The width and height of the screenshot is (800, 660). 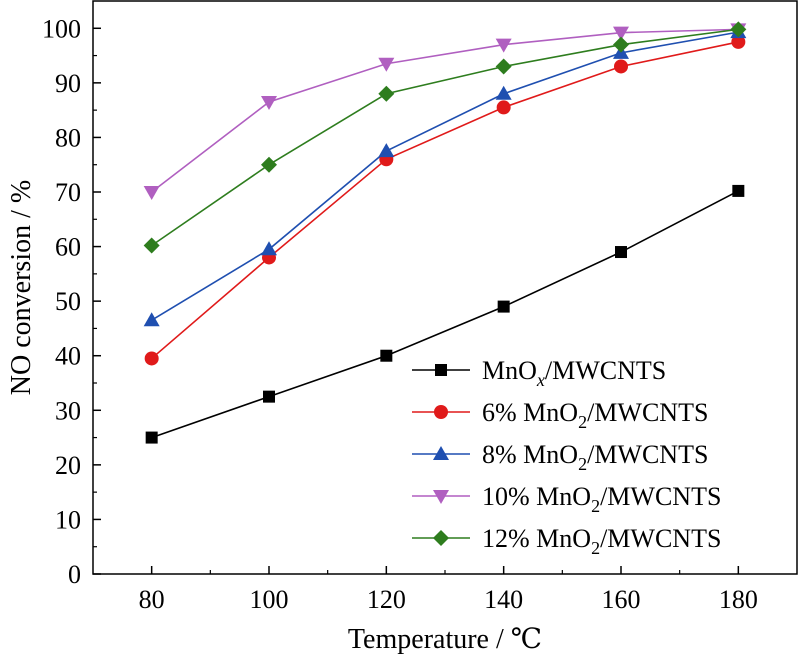 I want to click on legend-label-part: MnO, so click(x=509, y=370).